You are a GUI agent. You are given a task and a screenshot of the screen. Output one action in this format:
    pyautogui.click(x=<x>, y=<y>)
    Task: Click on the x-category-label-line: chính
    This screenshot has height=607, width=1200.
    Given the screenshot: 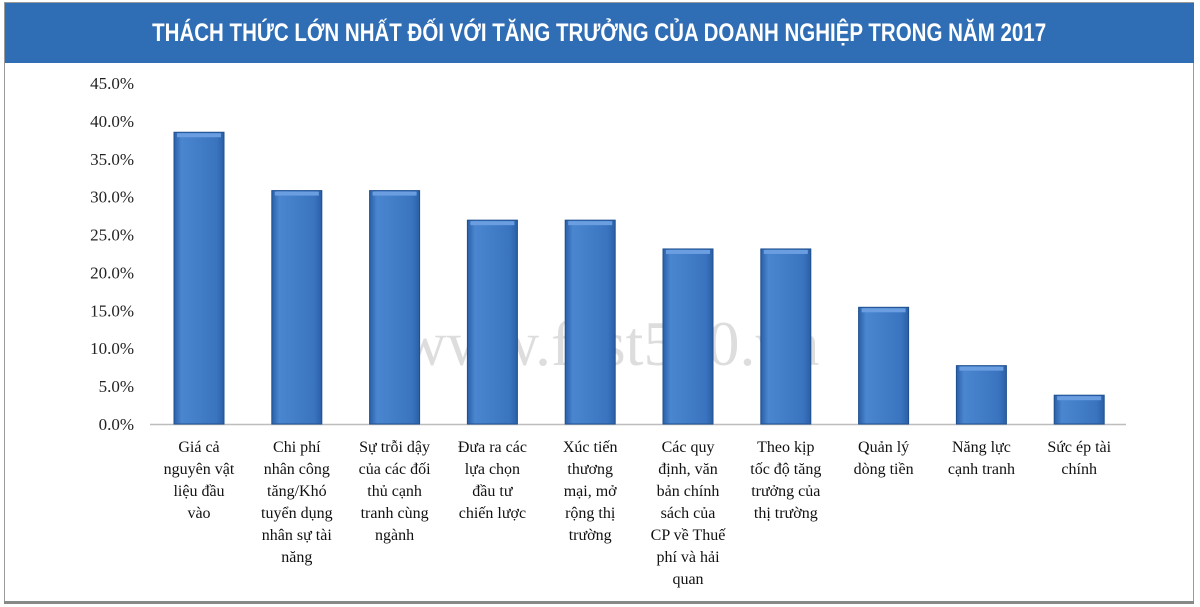 What is the action you would take?
    pyautogui.click(x=1079, y=469)
    